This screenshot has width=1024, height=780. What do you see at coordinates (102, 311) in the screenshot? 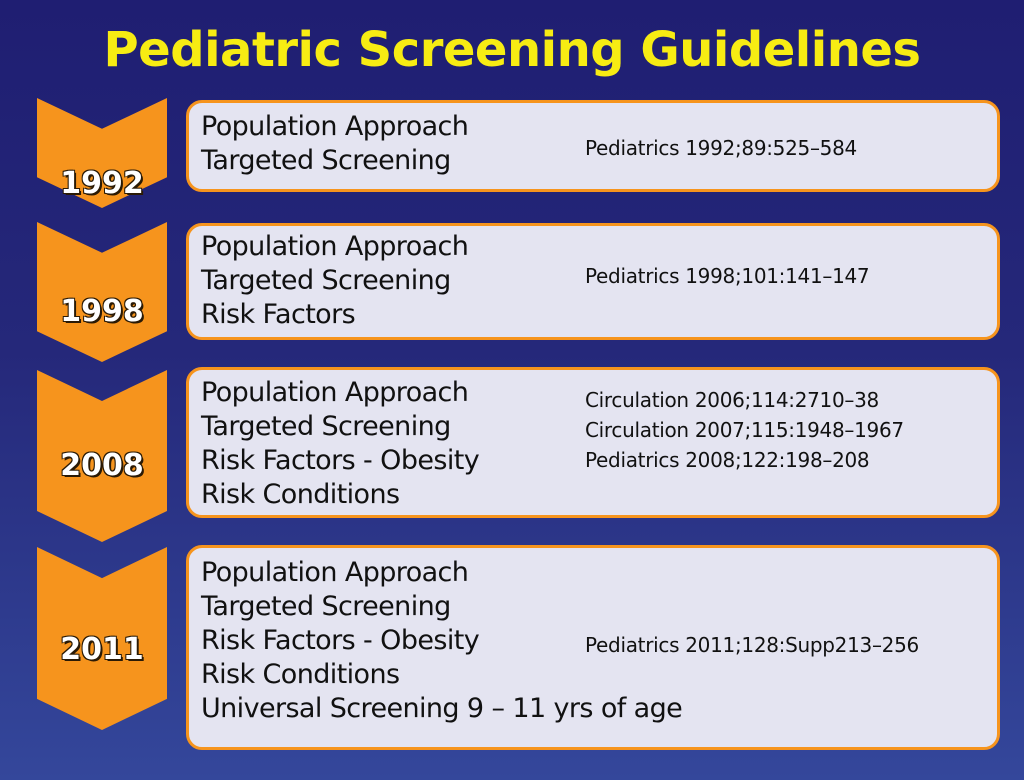
I see `year-label-1998: 1998` at bounding box center [102, 311].